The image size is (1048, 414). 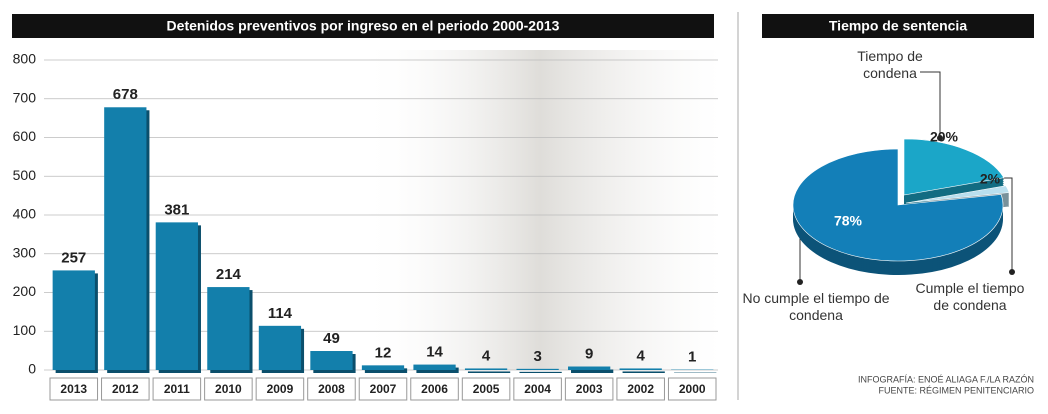 I want to click on x-tick-label: 2012, so click(x=125, y=389).